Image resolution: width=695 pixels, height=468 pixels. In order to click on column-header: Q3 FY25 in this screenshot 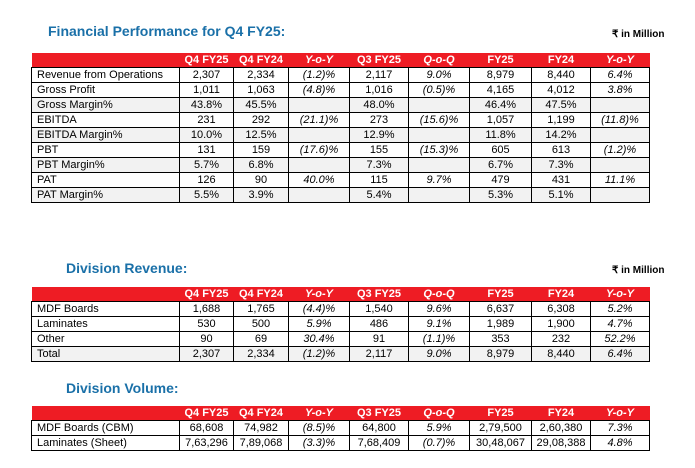, I will do `click(379, 60)`.